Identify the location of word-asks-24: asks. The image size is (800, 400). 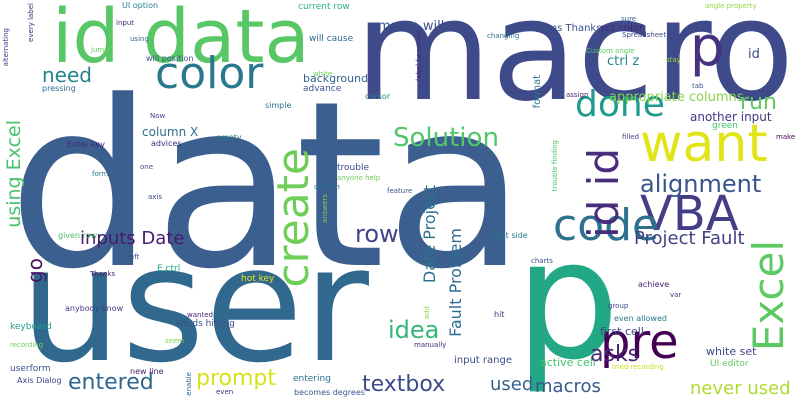
(615, 354).